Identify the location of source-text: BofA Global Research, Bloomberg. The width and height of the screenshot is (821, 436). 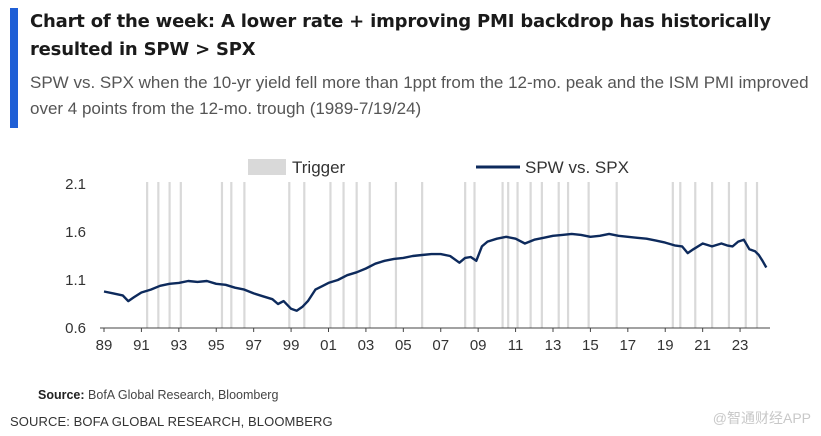
(183, 395).